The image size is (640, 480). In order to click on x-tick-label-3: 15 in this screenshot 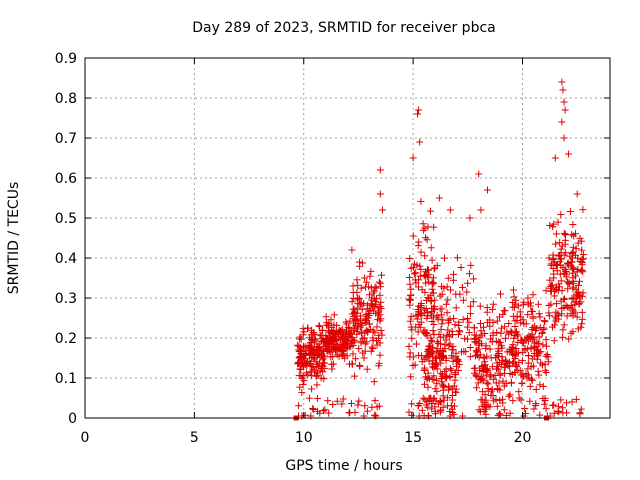, I will do `click(413, 438)`.